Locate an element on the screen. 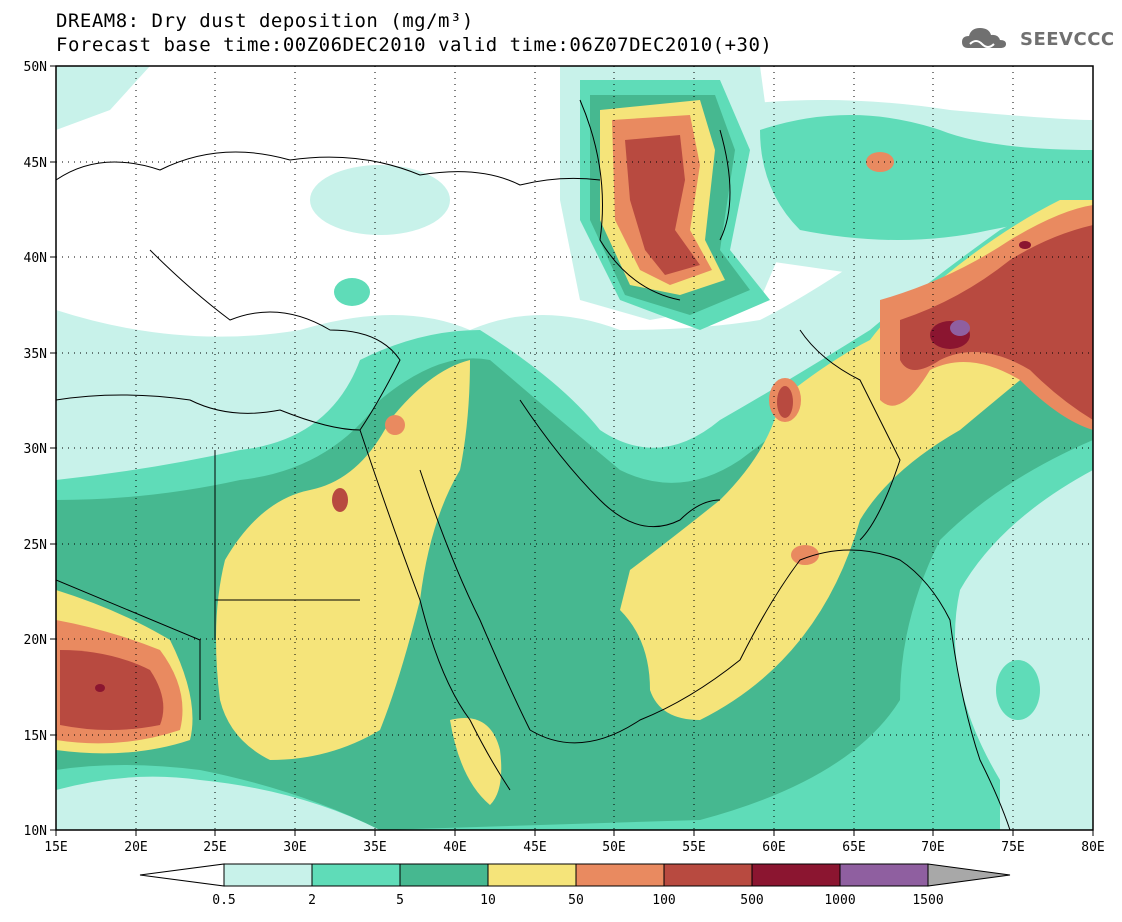 The image size is (1122, 922). lat-label: 20N is located at coordinates (35, 640).